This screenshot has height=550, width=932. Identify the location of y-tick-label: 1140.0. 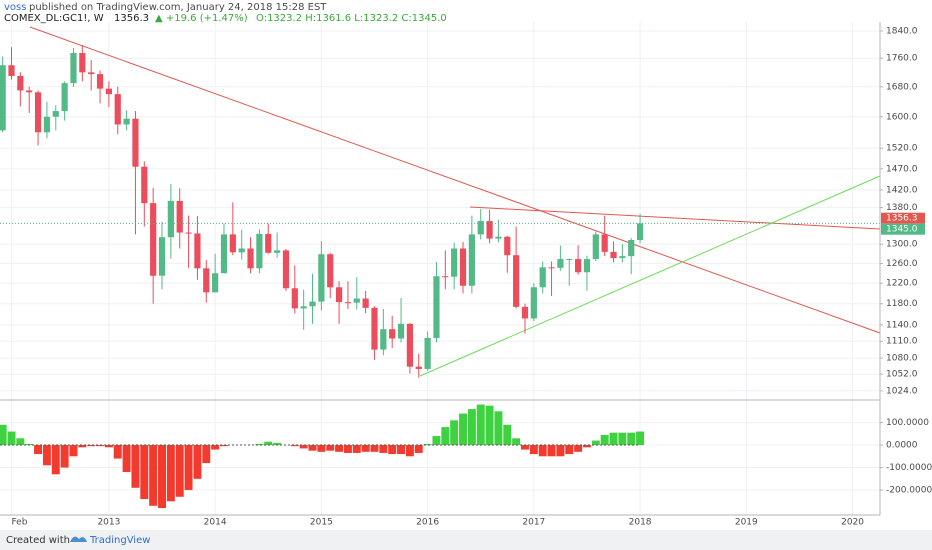
(902, 325).